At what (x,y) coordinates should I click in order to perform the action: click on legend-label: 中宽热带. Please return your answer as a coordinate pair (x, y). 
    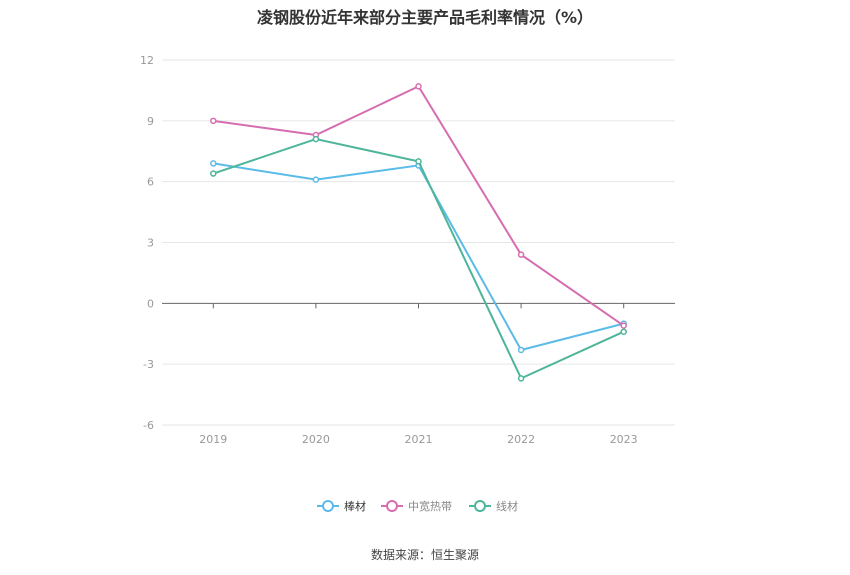
    Looking at the image, I should click on (430, 506).